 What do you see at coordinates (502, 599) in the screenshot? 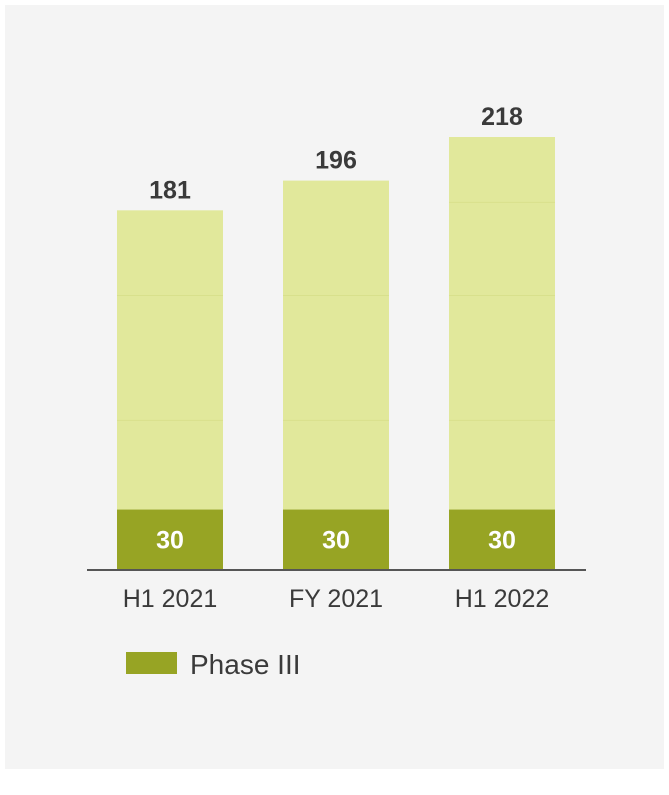
I see `x-tick-label-3: H1 2022` at bounding box center [502, 599].